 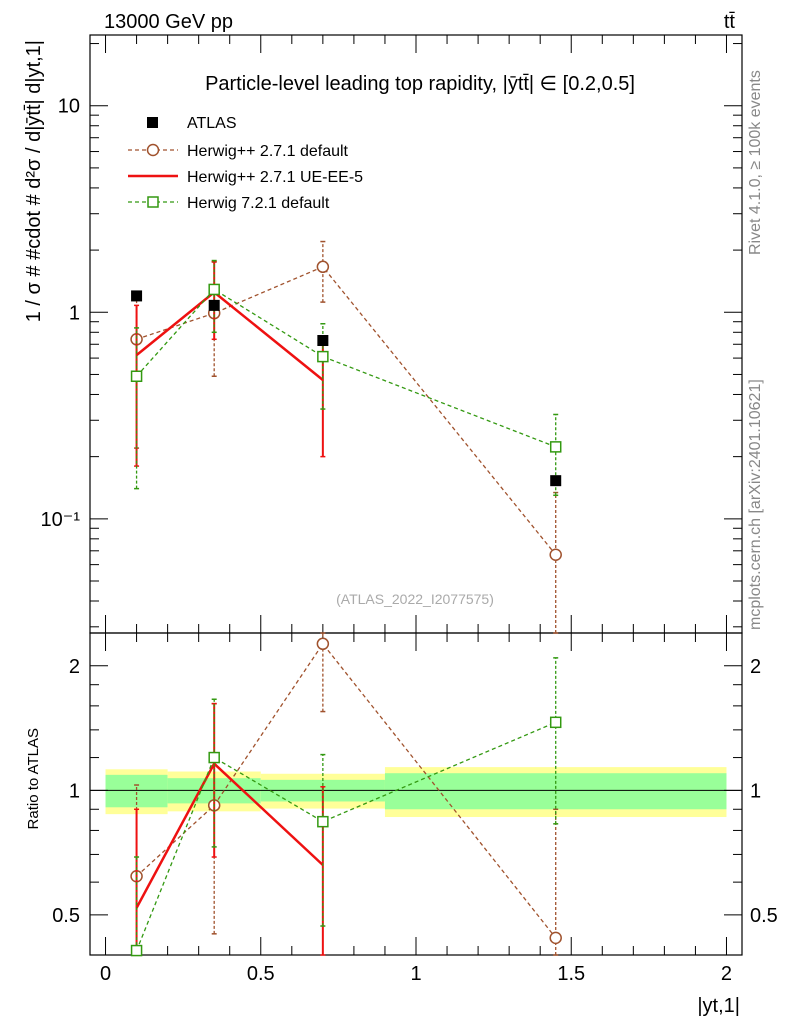 I want to click on xtick-label-1: 1, so click(x=415, y=974).